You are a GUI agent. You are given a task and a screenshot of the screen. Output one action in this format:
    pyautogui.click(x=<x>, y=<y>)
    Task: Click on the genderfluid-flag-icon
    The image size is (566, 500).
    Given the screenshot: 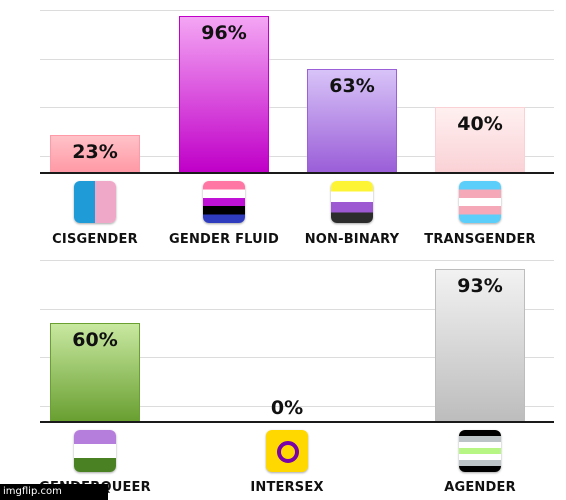 What is the action you would take?
    pyautogui.click(x=224, y=202)
    